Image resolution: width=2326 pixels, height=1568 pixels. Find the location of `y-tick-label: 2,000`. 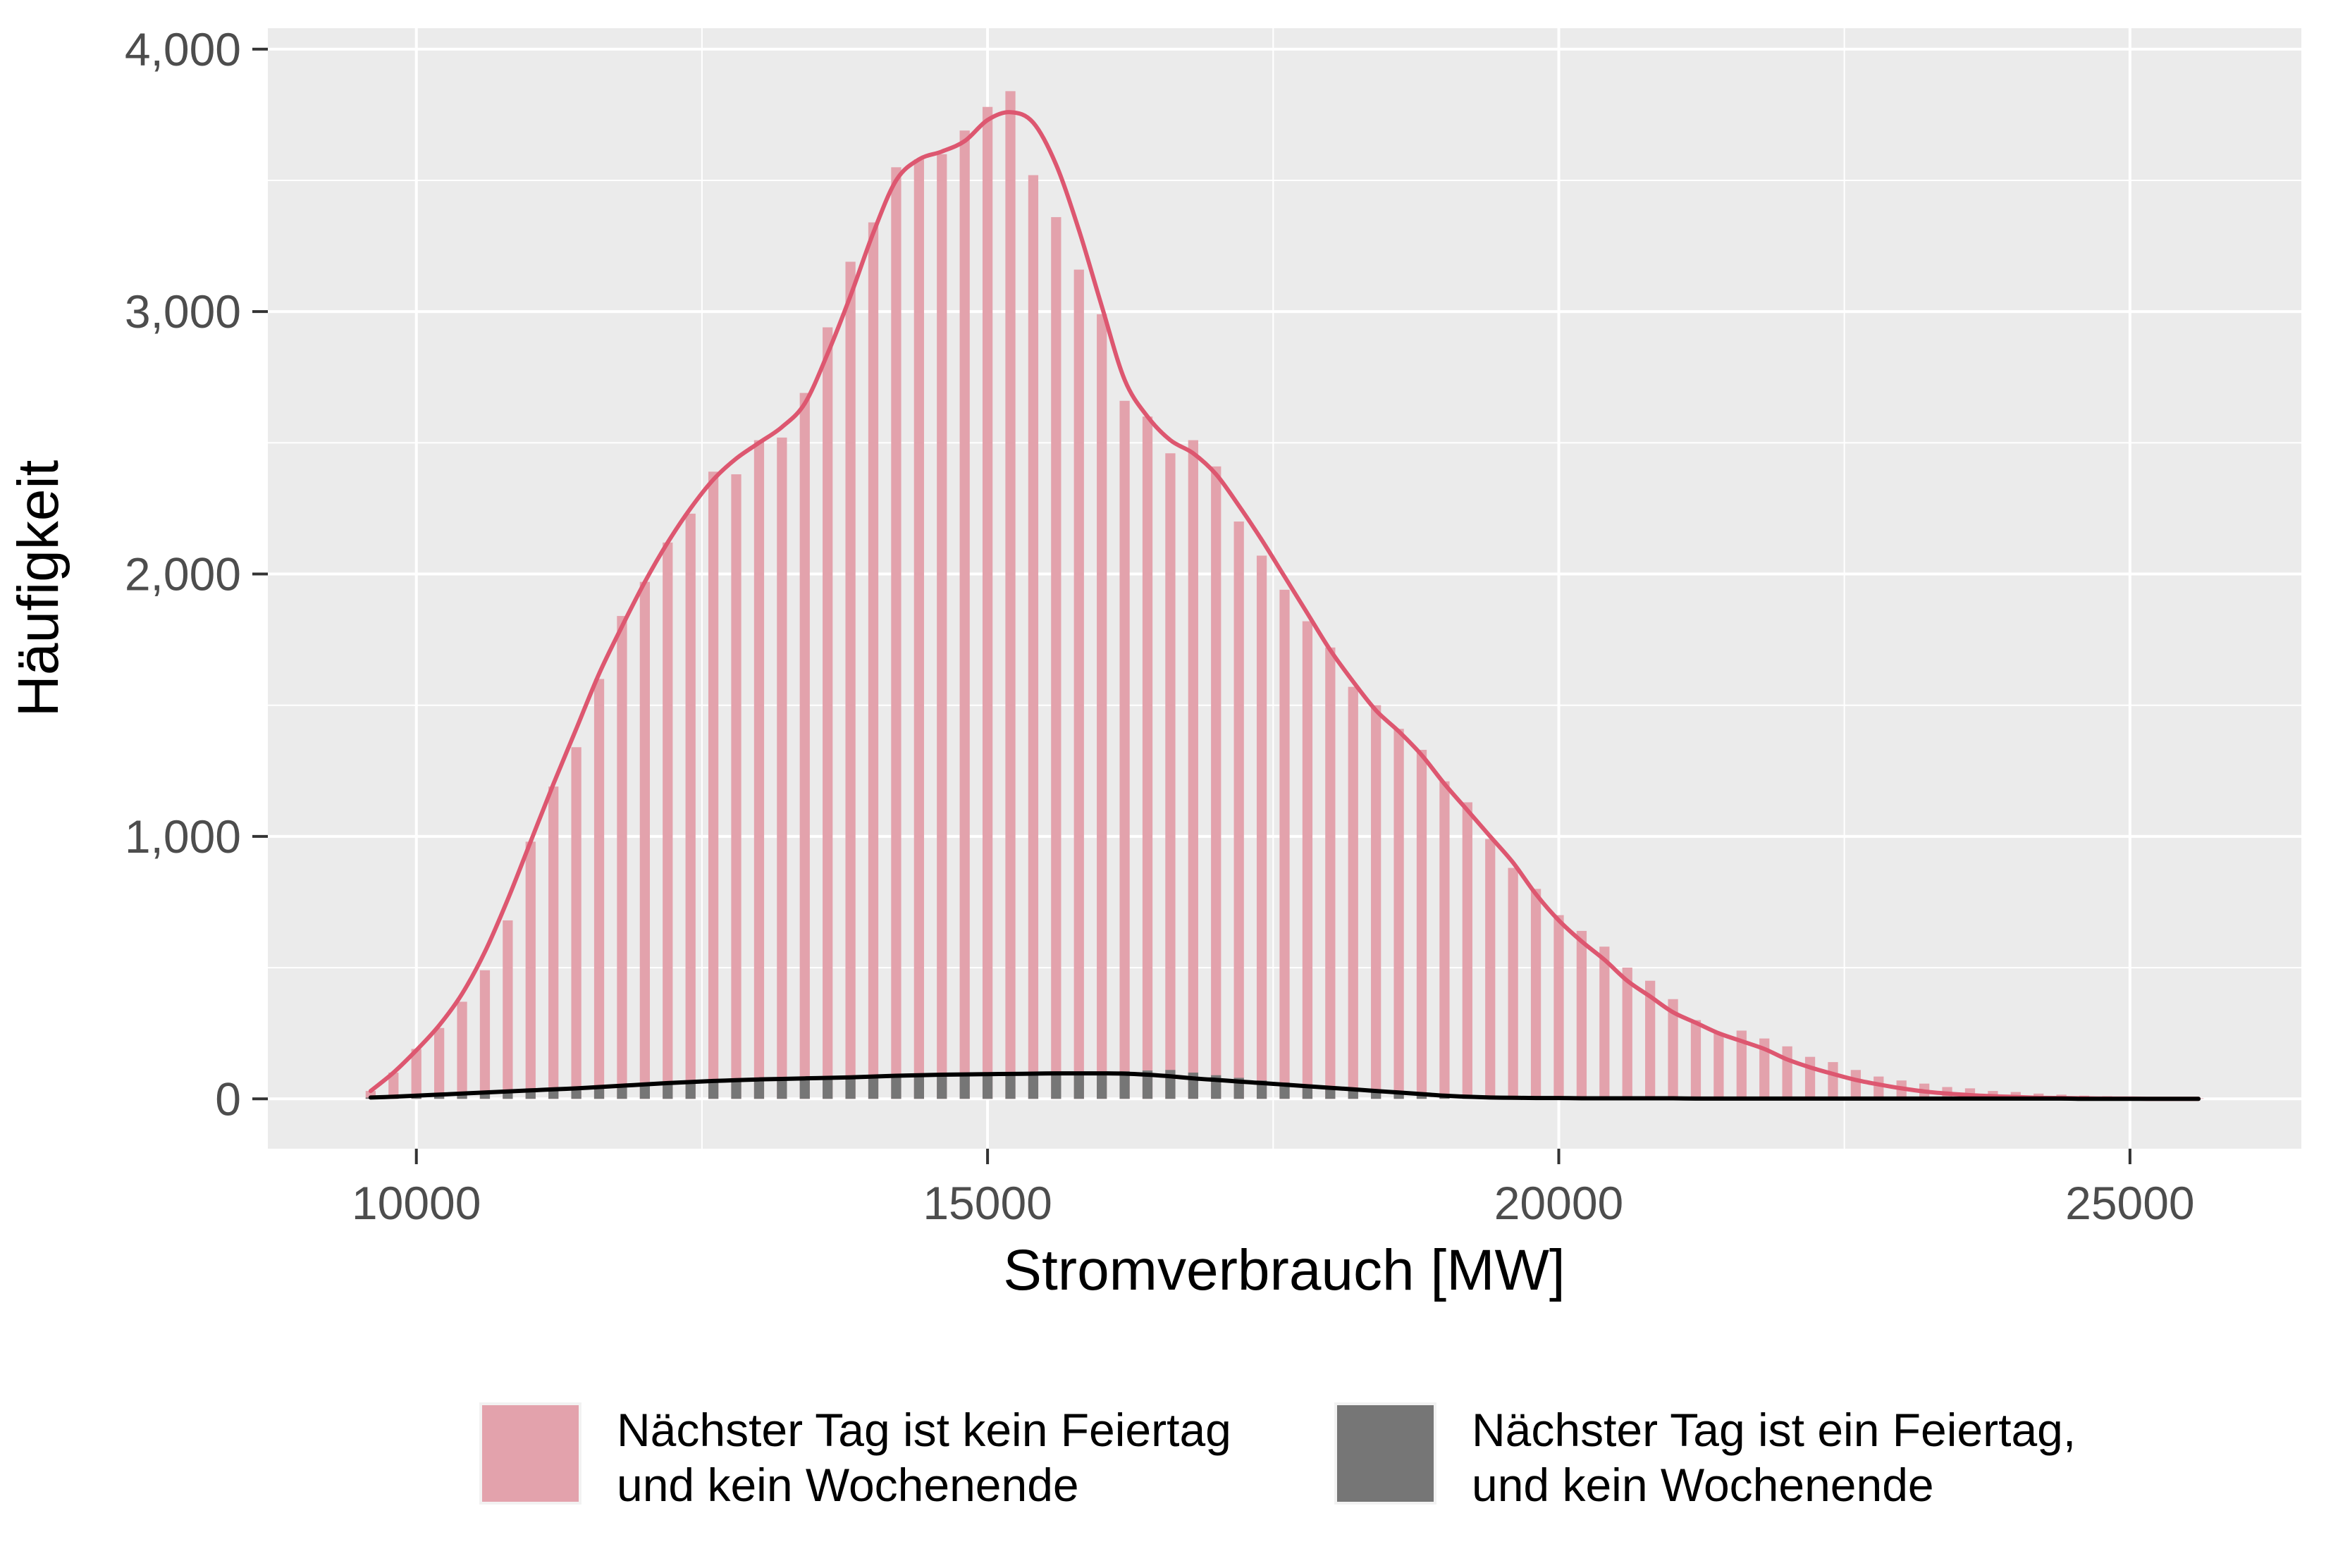

y-tick-label: 2,000 is located at coordinates (183, 574).